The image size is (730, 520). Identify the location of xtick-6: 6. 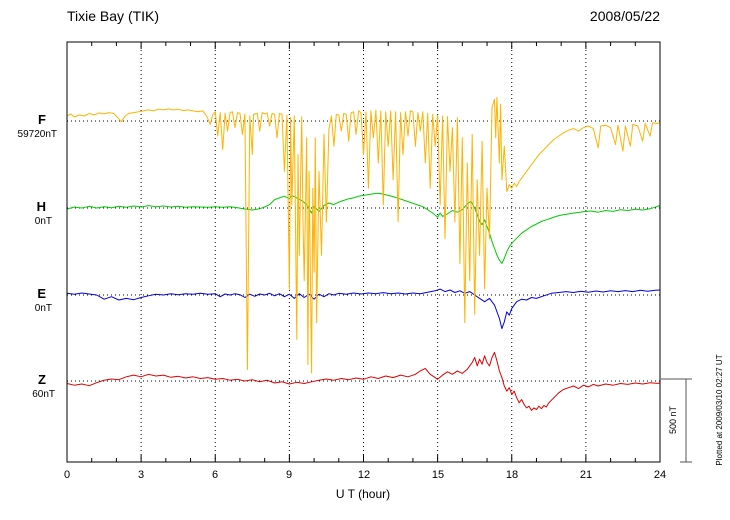
(215, 475).